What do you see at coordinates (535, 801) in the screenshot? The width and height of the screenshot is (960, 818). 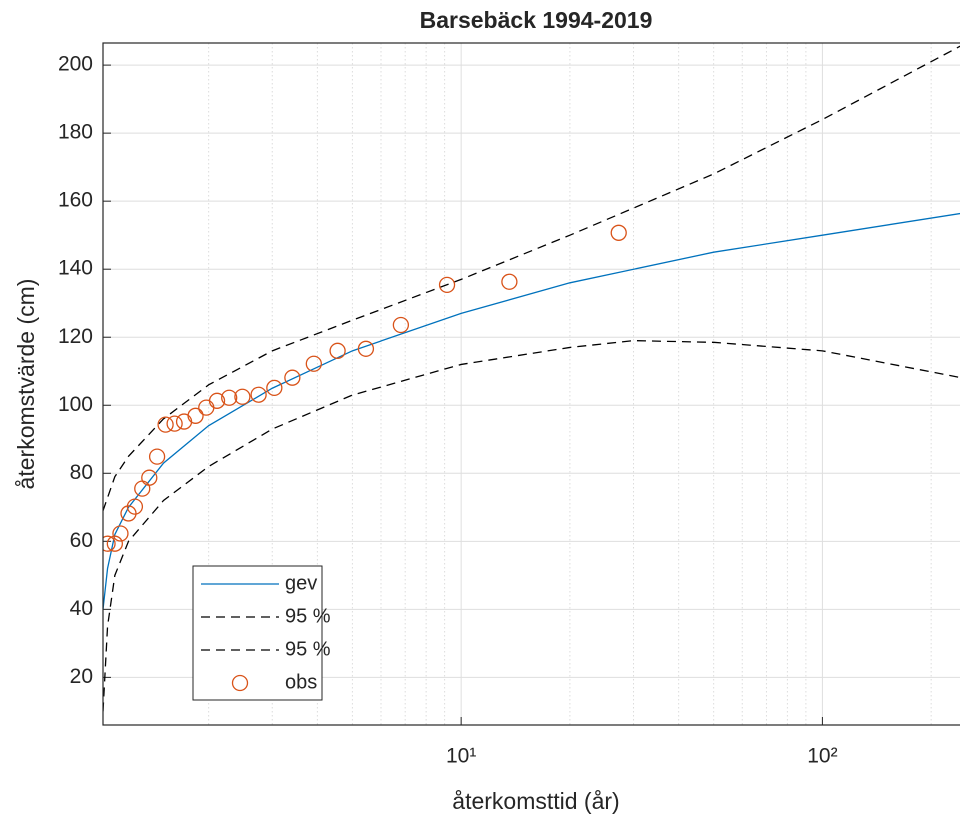 I see `x-axis-label: återkomsttid (år)` at bounding box center [535, 801].